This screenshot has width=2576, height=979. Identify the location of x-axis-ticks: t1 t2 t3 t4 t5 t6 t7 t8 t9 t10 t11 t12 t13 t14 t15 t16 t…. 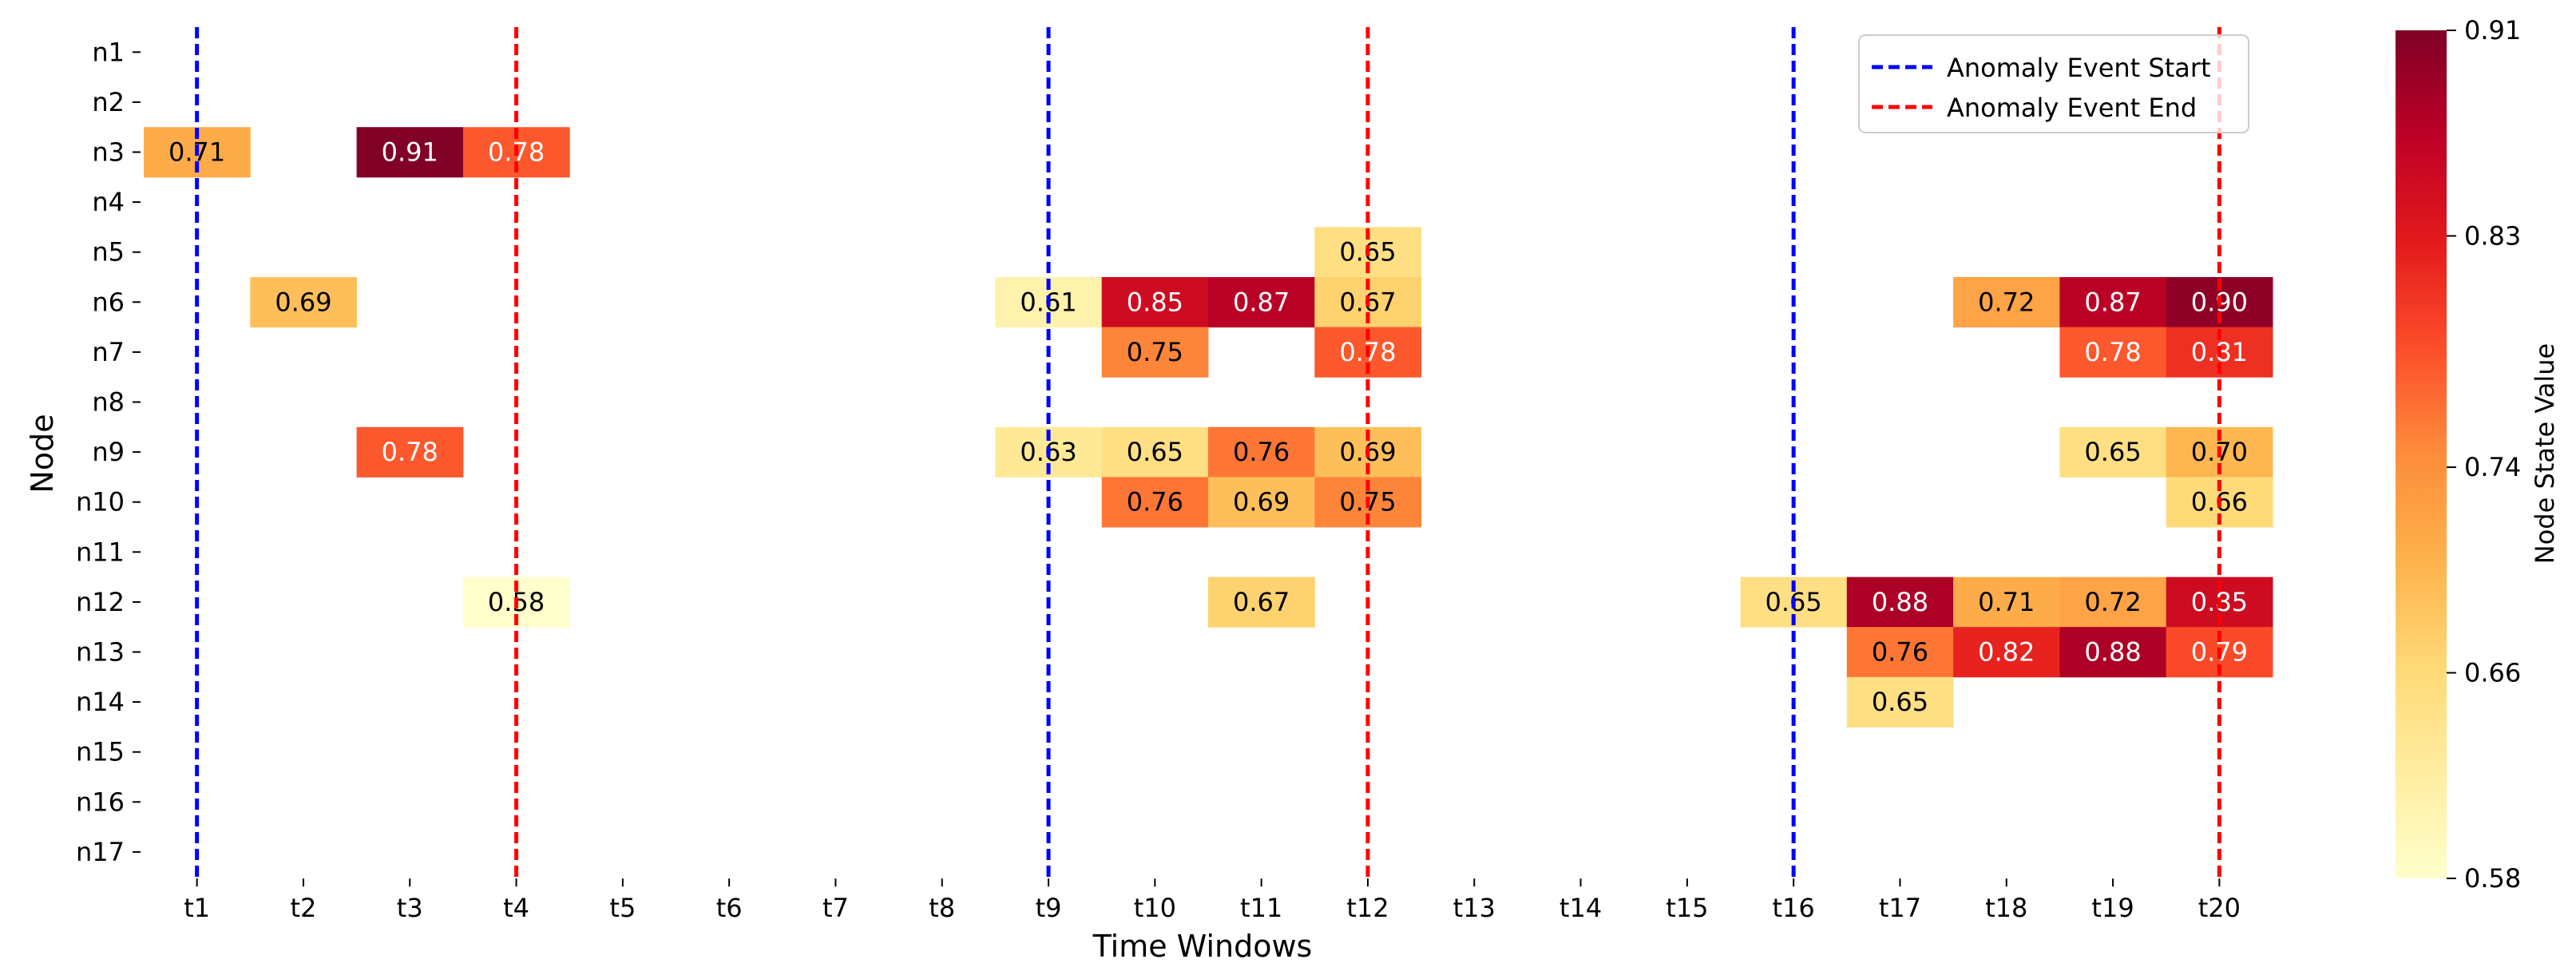
(1212, 900).